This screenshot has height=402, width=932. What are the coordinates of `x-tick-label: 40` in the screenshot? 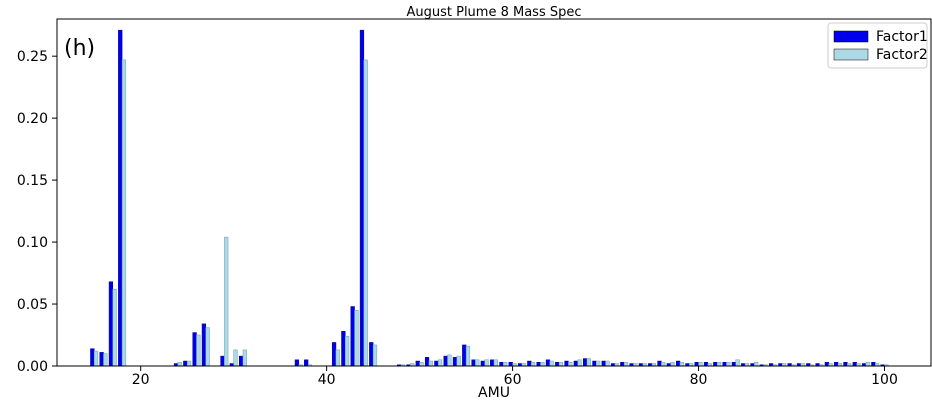 It's located at (327, 380).